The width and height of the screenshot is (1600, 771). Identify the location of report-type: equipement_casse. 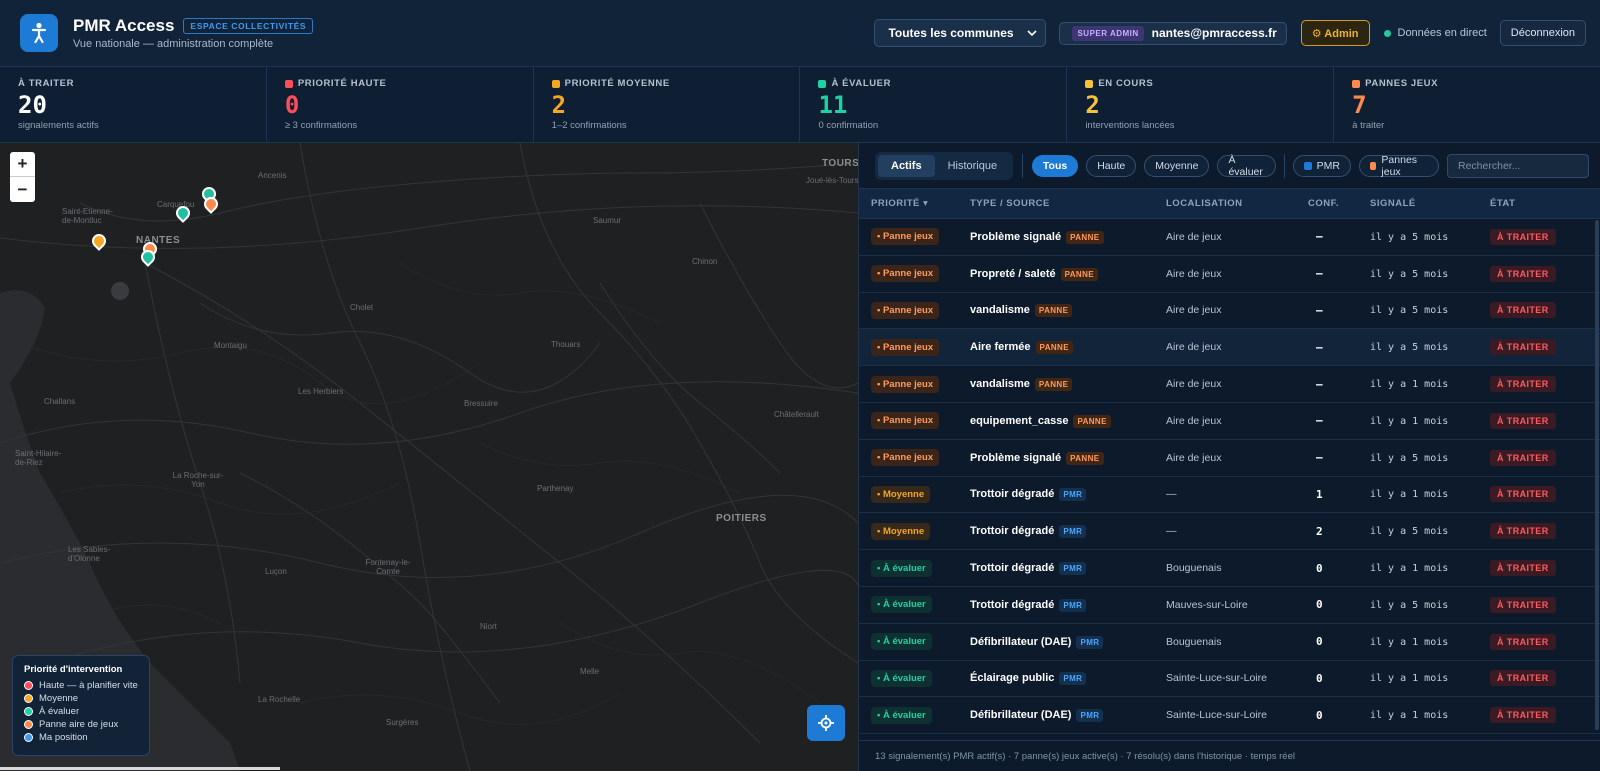
(1019, 420).